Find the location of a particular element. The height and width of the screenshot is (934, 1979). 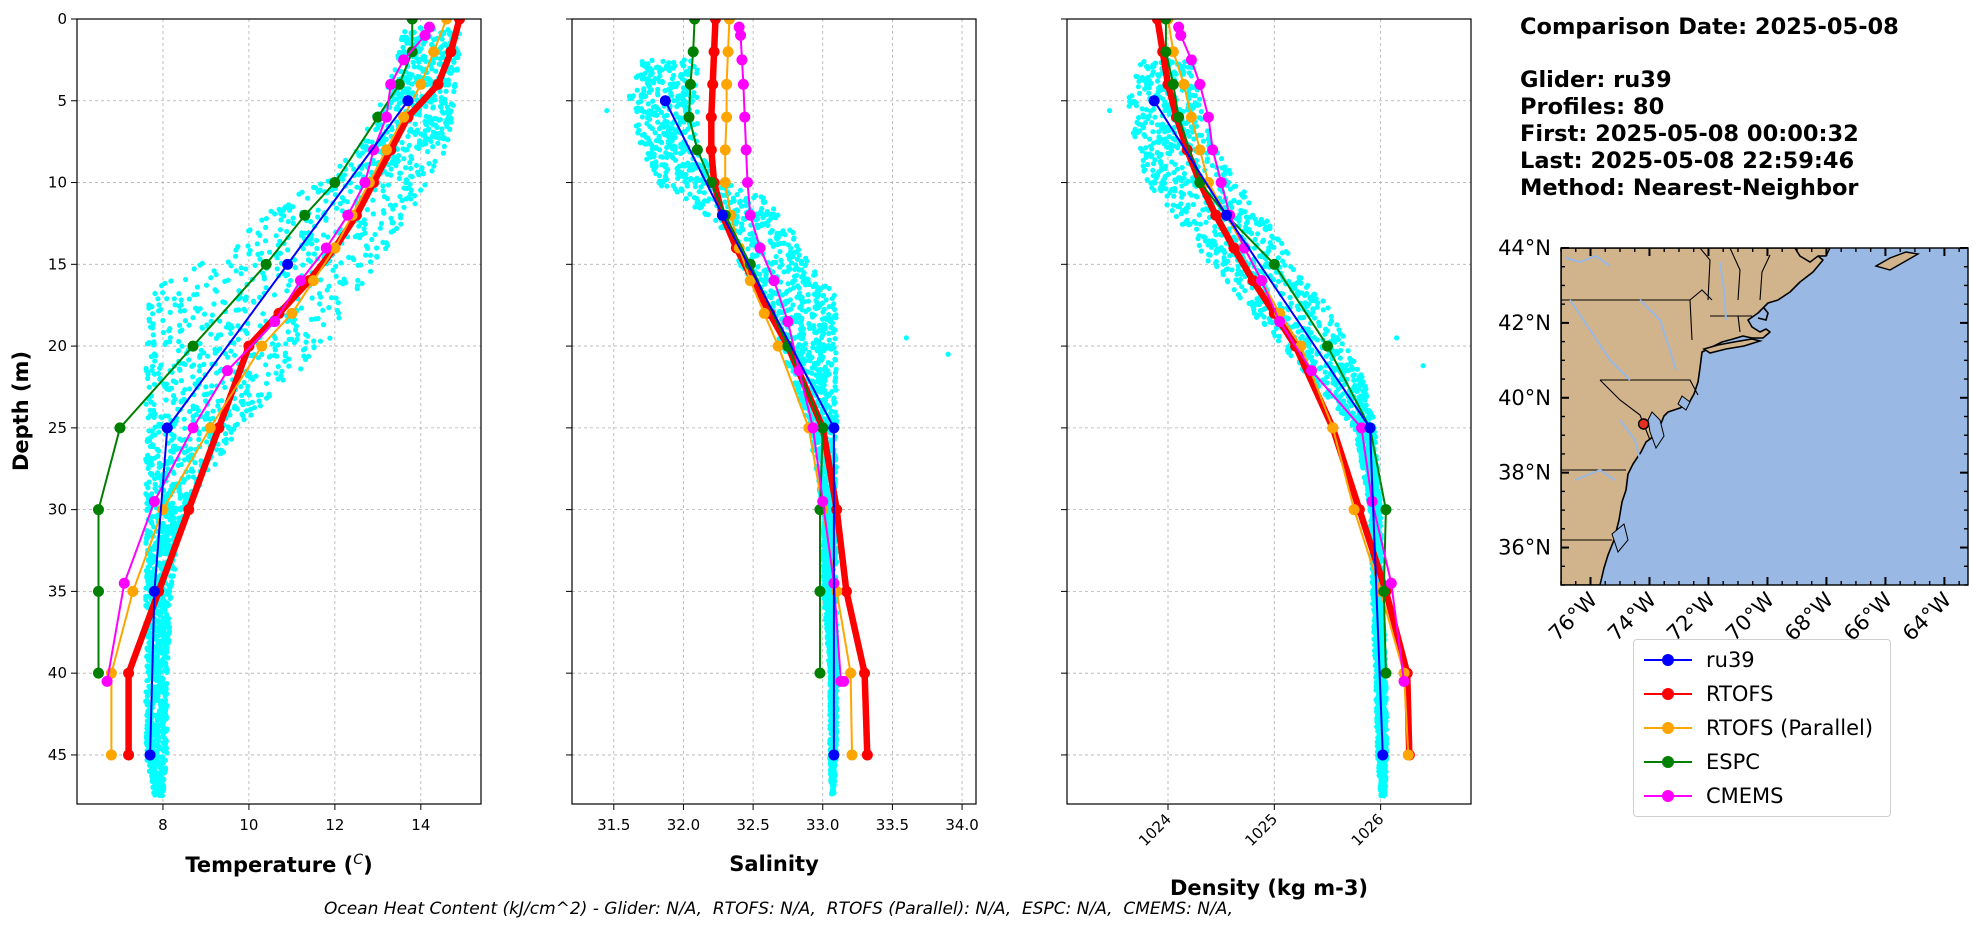

salinity-point-rtofs is located at coordinates (865, 673).